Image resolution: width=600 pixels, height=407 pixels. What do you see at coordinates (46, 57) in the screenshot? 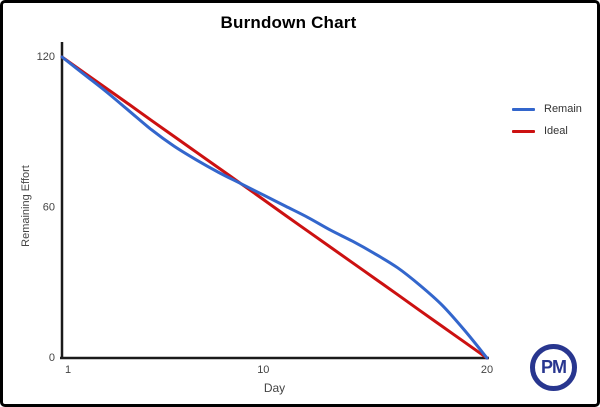
I see `svg-text: 120` at bounding box center [46, 57].